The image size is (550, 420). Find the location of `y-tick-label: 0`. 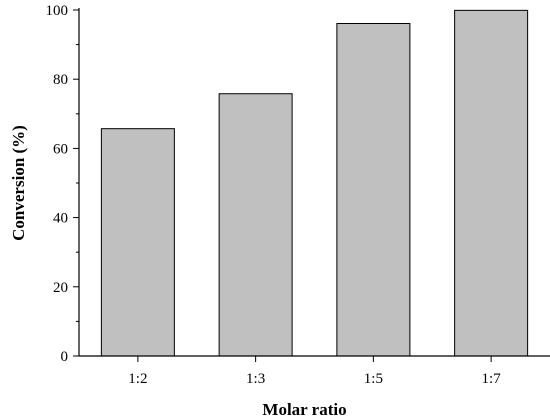

y-tick-label: 0 is located at coordinates (65, 357).